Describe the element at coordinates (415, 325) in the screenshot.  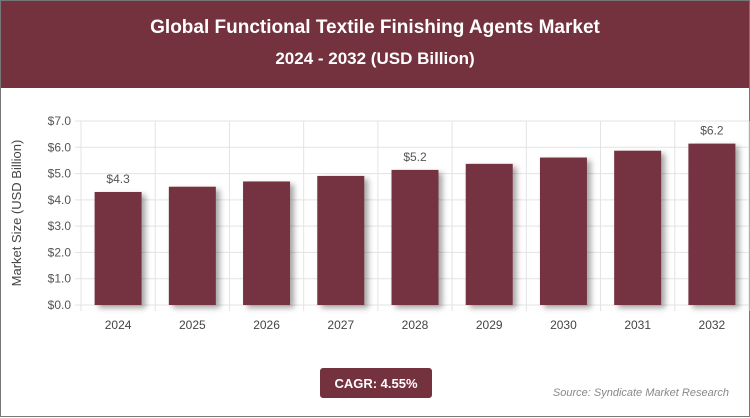
I see `x-tick-label: 2028` at that location.